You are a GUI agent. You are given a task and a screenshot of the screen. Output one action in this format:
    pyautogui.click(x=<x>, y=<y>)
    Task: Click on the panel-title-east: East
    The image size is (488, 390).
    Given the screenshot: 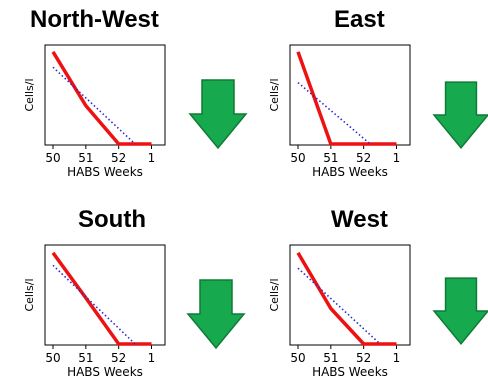 What is the action you would take?
    pyautogui.click(x=359, y=19)
    